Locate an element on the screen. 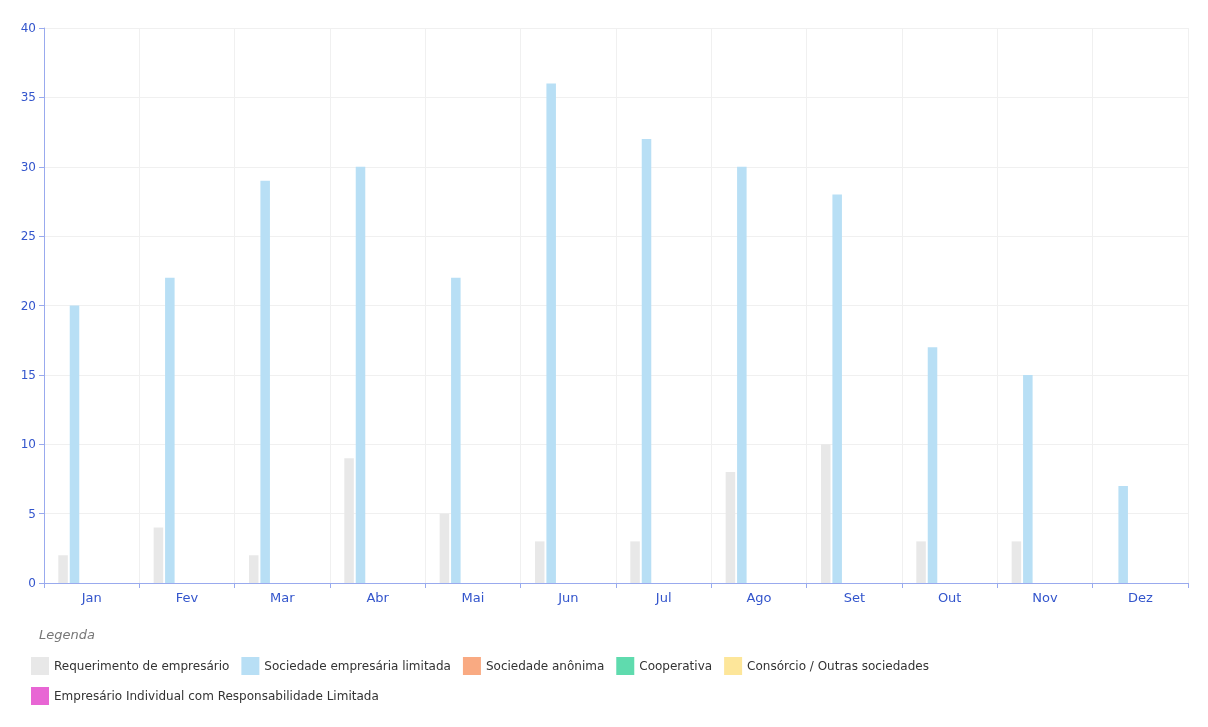  x-tick-label: Ago is located at coordinates (759, 597).